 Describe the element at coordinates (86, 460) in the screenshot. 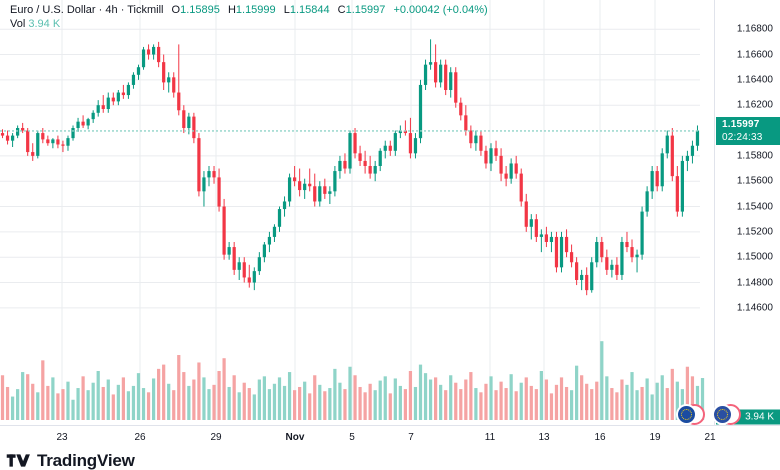

I see `tradingview-wordmark: TradingView` at that location.